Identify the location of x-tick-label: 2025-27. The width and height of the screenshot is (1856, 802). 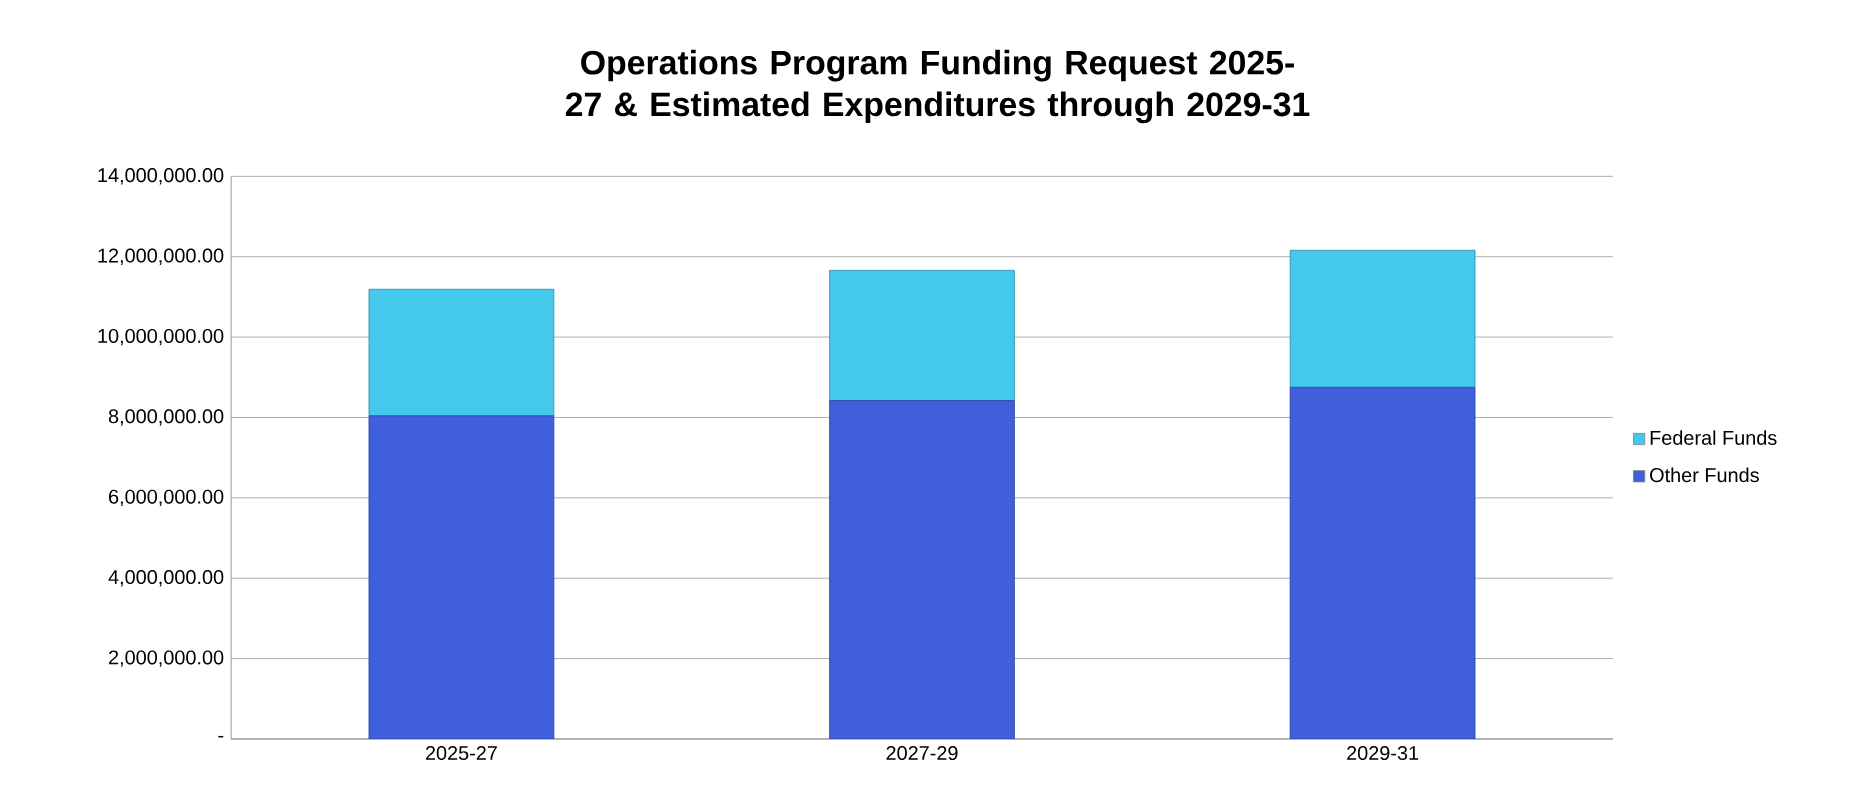
(461, 752).